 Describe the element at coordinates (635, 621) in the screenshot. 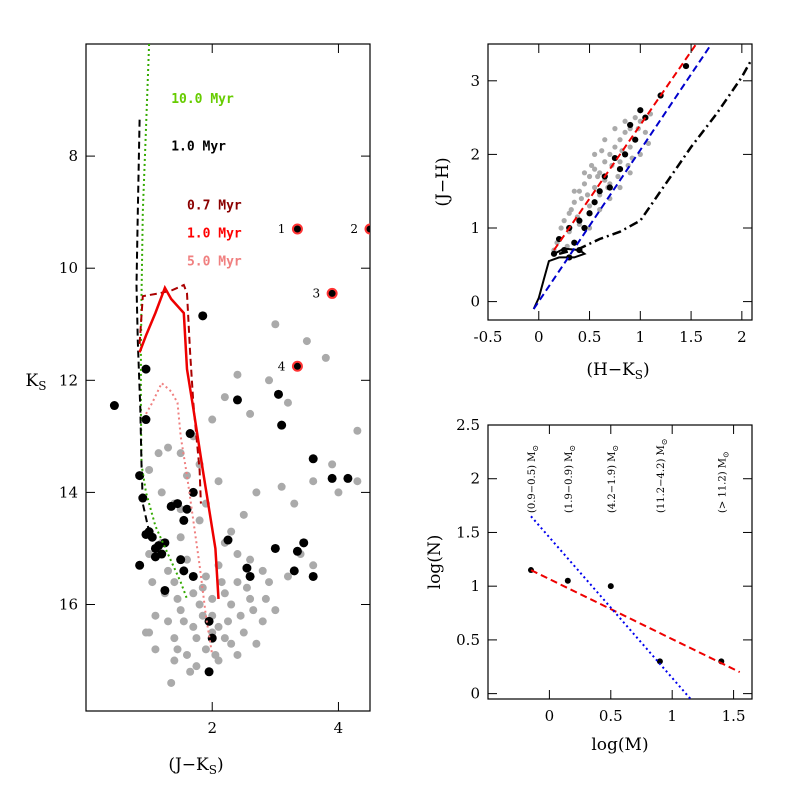

I see `mf-fit_red-line` at that location.